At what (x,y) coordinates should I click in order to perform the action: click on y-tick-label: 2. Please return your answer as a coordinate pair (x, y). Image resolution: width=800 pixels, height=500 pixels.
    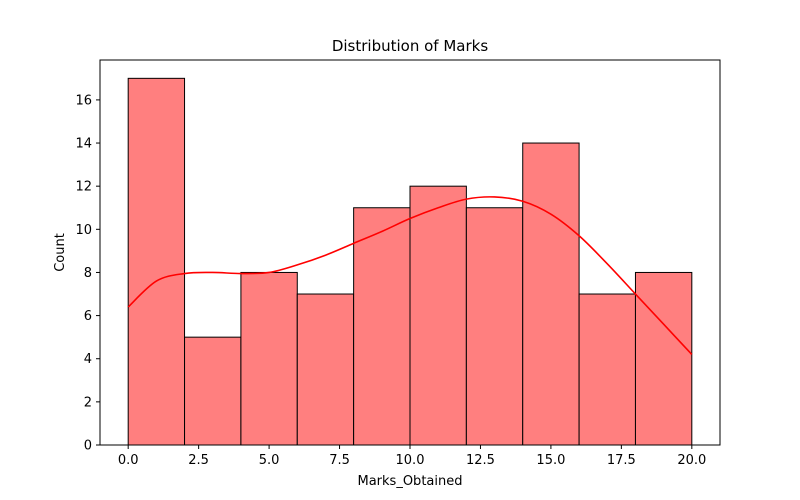
    Looking at the image, I should click on (88, 402).